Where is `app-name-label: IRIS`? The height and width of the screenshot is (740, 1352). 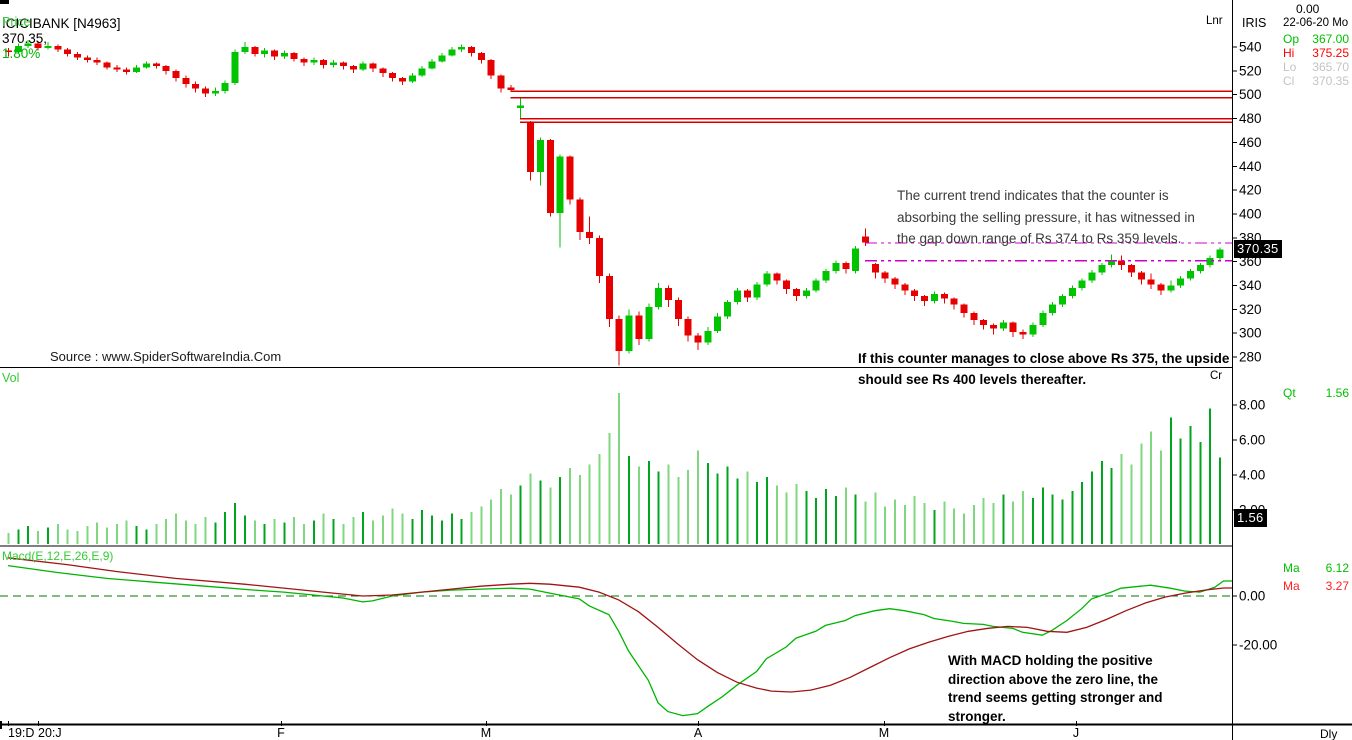
app-name-label: IRIS is located at coordinates (1254, 23).